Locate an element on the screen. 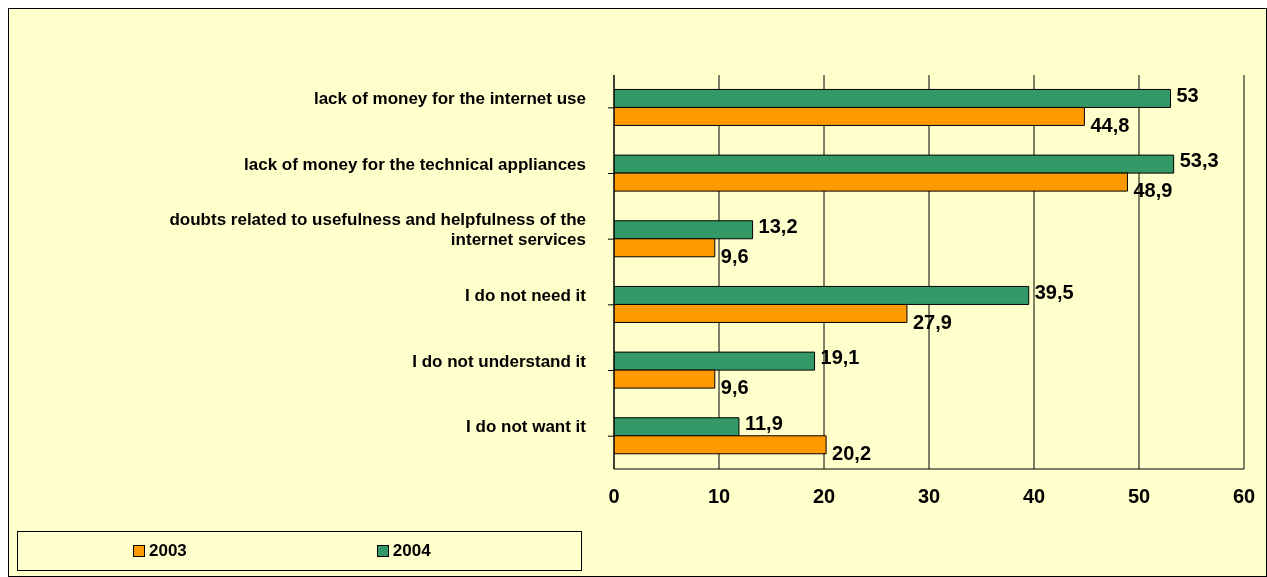  data-label: 53 is located at coordinates (1187, 94).